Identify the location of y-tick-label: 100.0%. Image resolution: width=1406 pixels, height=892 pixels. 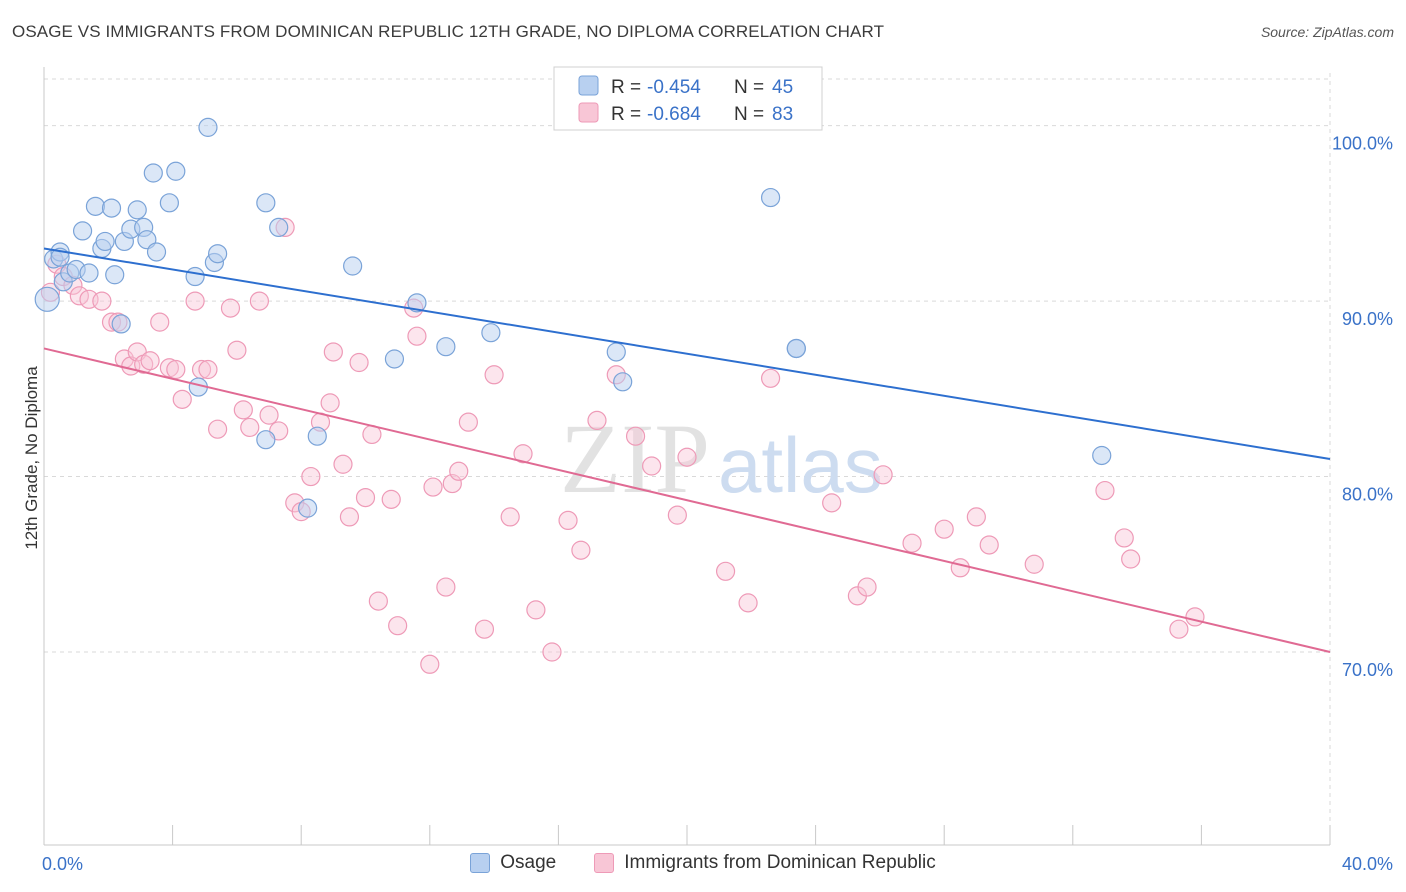
(1362, 144).